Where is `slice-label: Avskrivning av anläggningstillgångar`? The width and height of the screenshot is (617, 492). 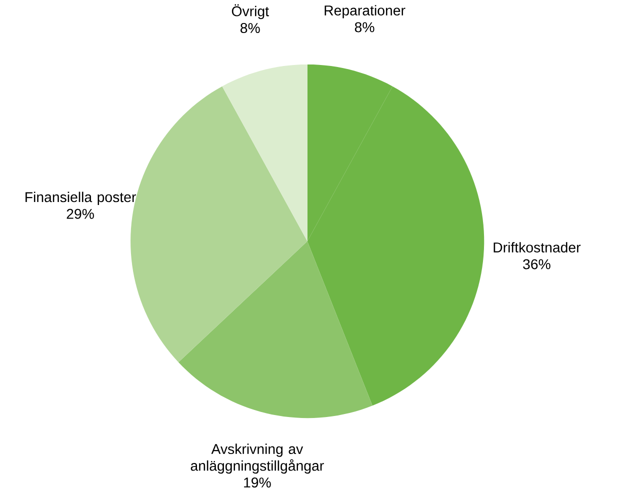
slice-label: Avskrivning av anläggningstillgångar is located at coordinates (257, 459).